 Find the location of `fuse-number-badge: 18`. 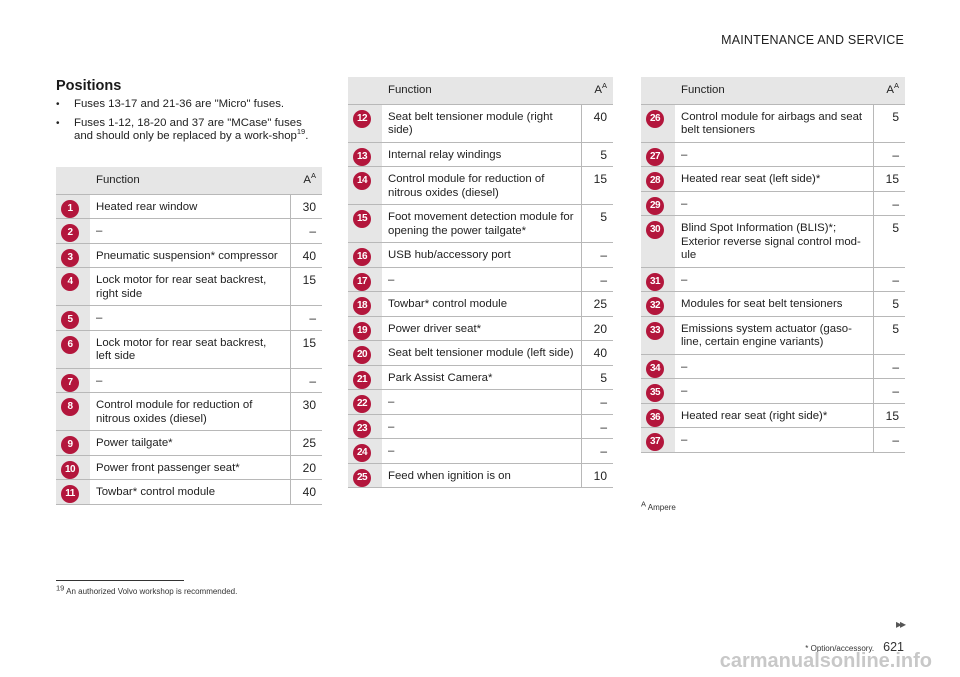

fuse-number-badge: 18 is located at coordinates (362, 306).